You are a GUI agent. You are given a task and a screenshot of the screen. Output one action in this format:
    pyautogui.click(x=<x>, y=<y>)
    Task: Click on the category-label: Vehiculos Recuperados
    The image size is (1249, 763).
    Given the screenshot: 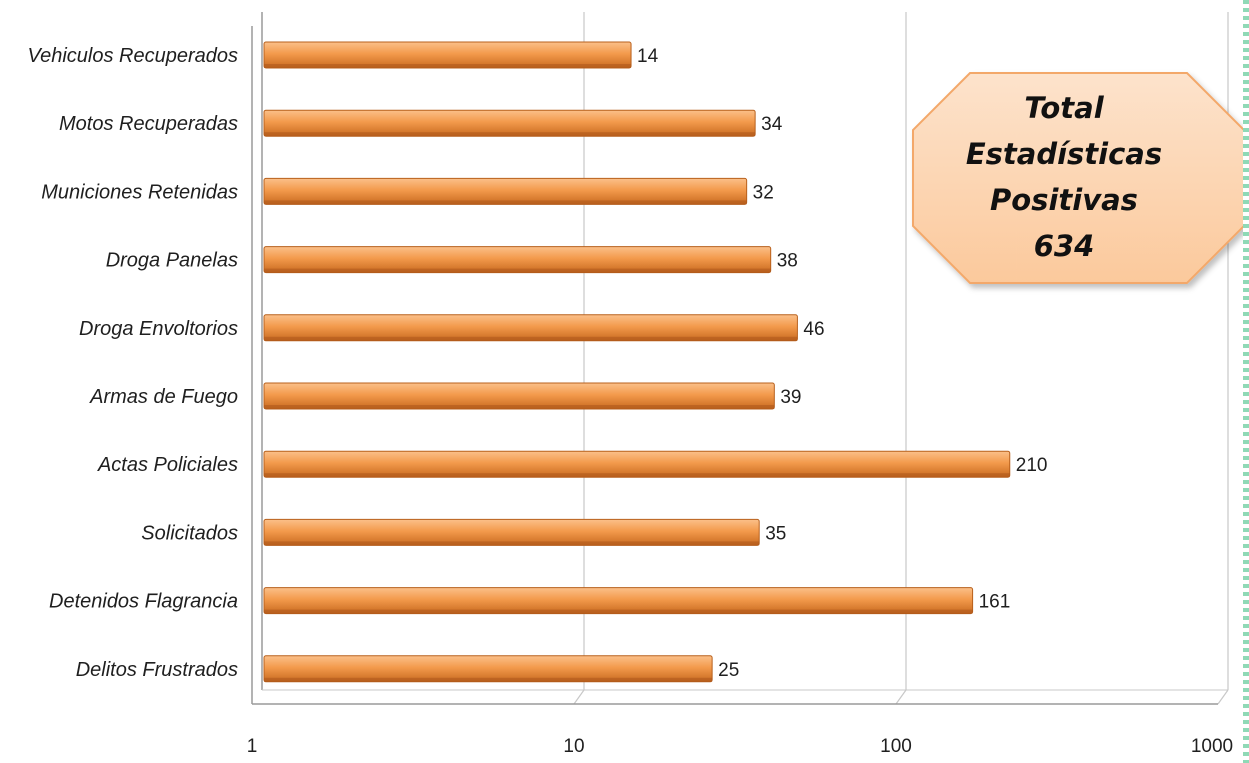 What is the action you would take?
    pyautogui.click(x=133, y=56)
    